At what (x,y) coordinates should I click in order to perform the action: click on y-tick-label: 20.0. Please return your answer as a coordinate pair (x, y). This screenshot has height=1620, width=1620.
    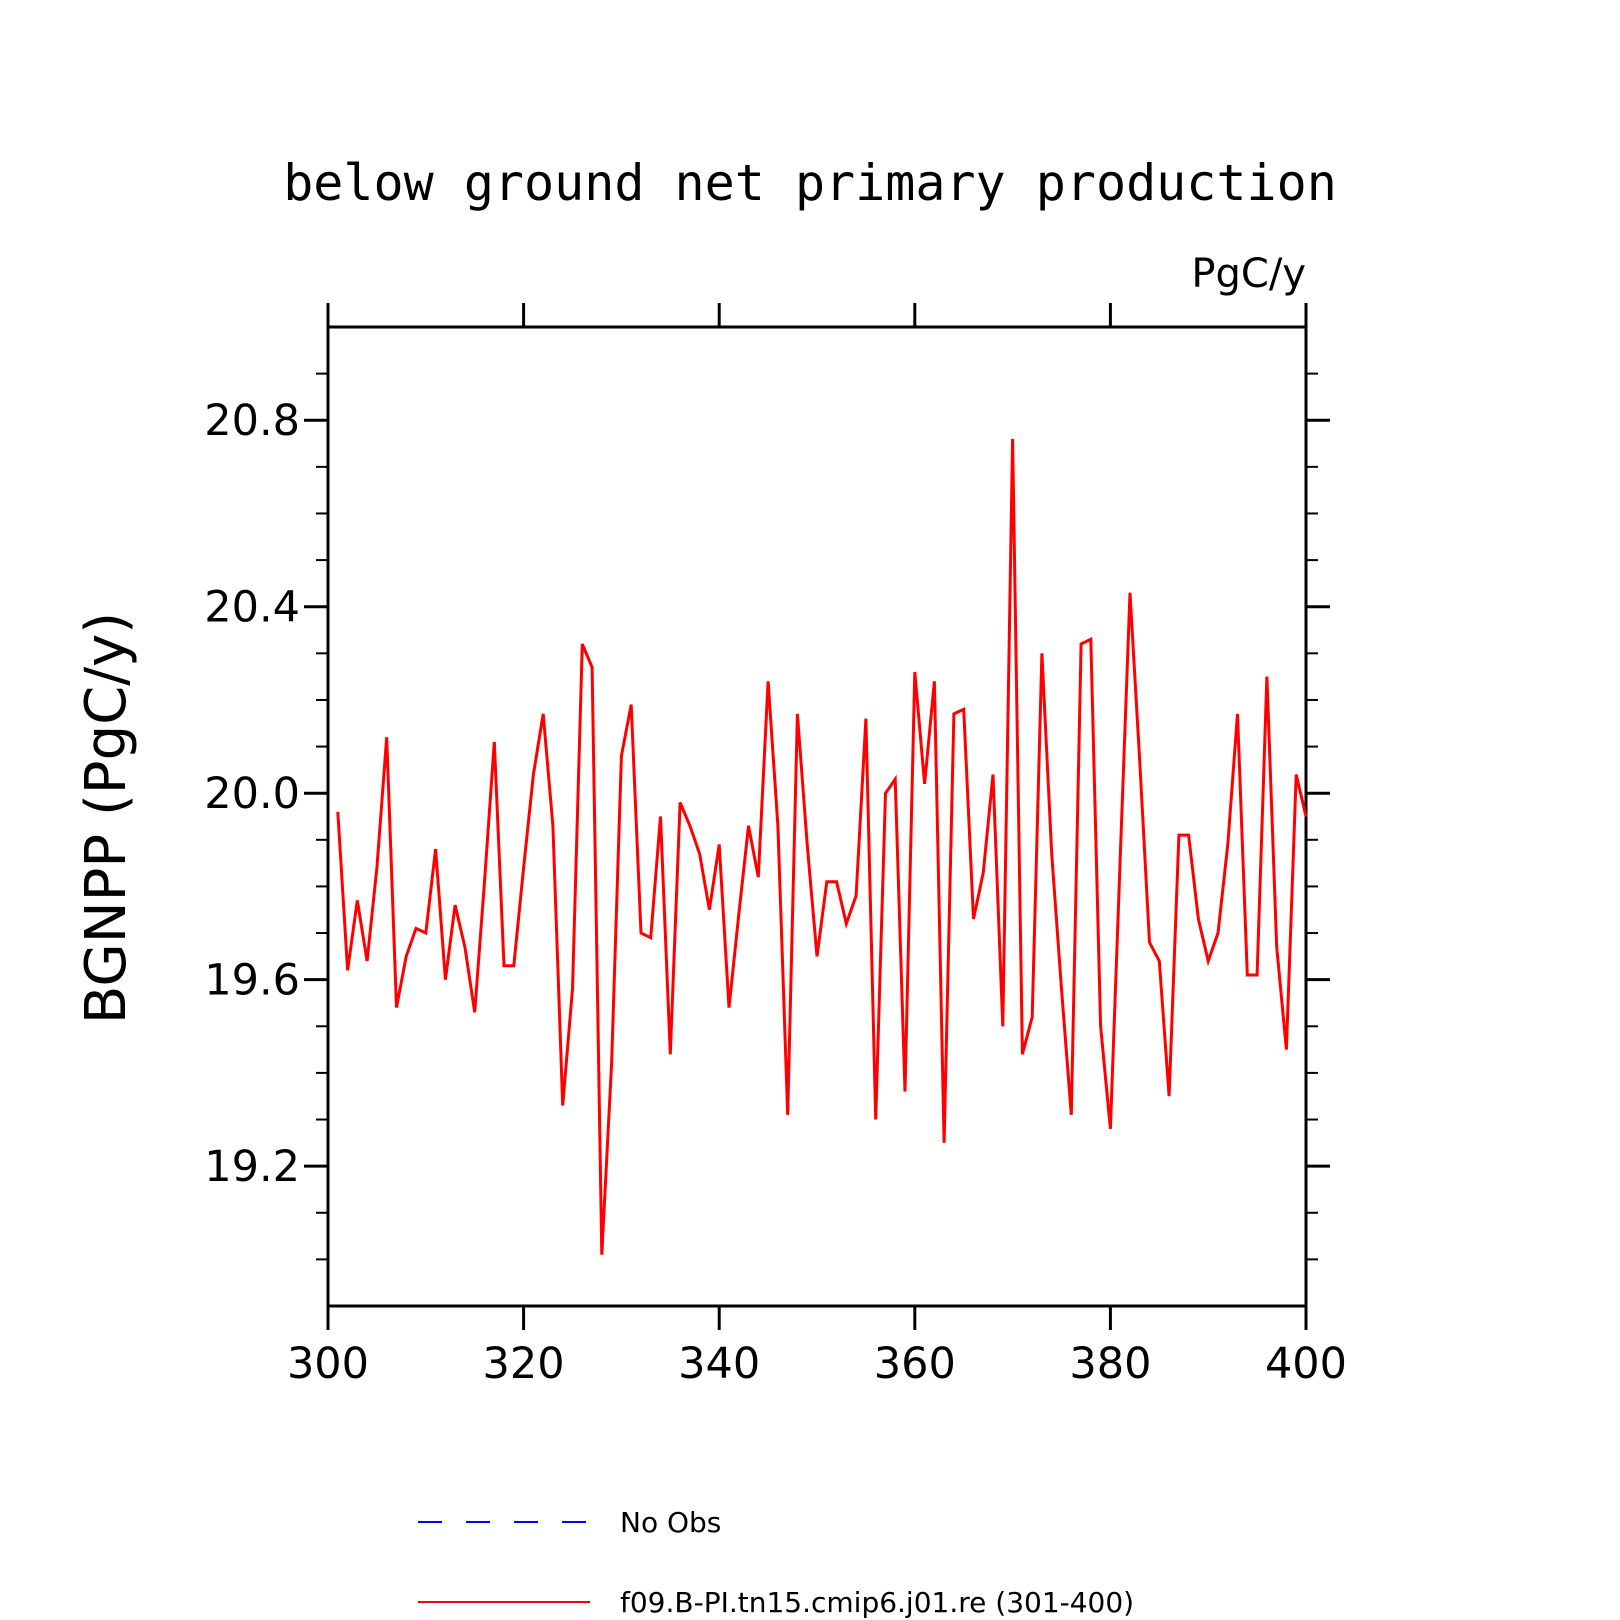
    Looking at the image, I should click on (252, 794).